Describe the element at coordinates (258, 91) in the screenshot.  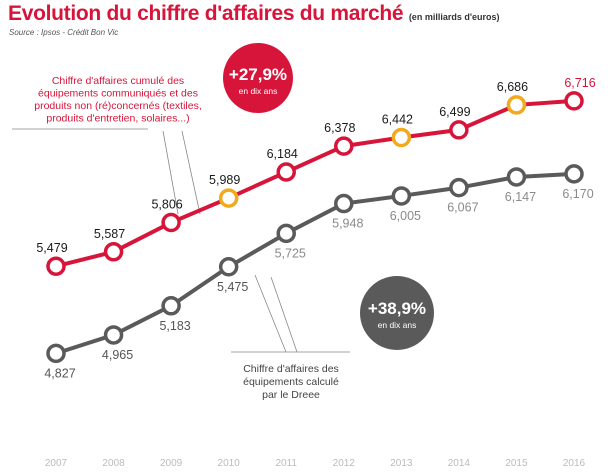
I see `red-badge-caption: en dix ans` at that location.